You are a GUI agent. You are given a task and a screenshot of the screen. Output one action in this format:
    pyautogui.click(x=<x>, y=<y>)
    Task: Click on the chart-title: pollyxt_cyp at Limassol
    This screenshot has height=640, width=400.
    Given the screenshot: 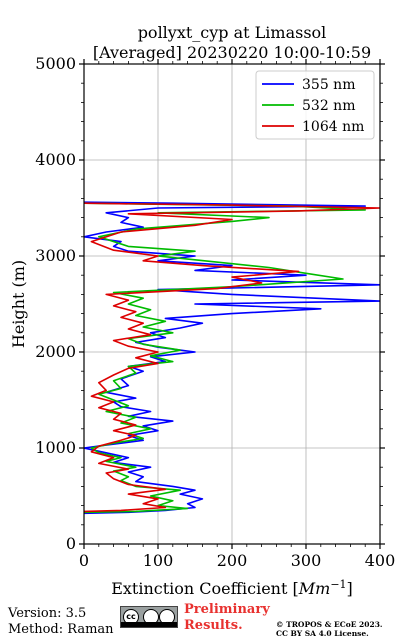 What is the action you would take?
    pyautogui.click(x=232, y=32)
    